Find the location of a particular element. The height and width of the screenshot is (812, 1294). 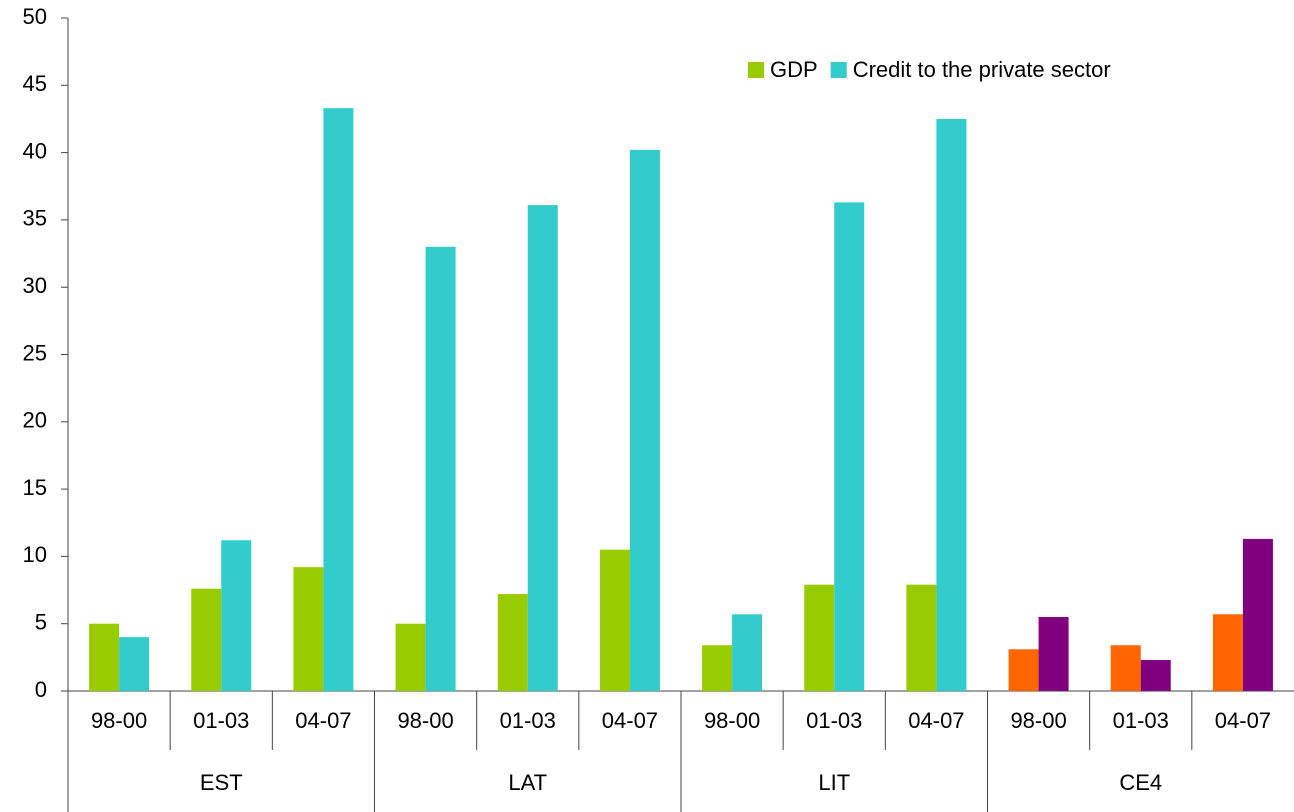

y-tick-label: 20 is located at coordinates (35, 420).